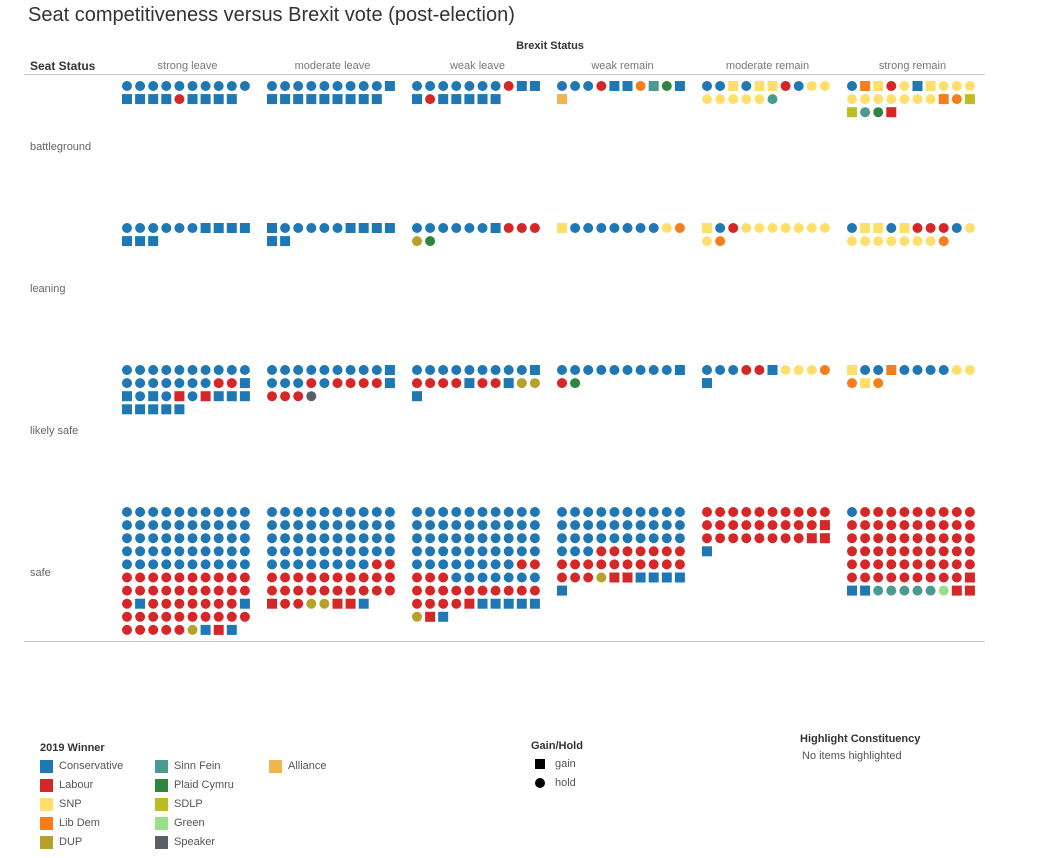 Image resolution: width=1061 pixels, height=858 pixels. I want to click on seat-mark-labour-gain, so click(179, 396).